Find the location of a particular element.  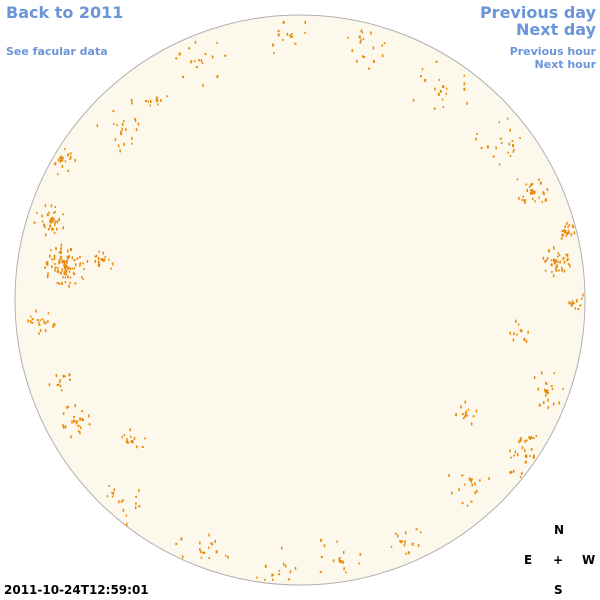

see-facular-data-link: See facular data is located at coordinates (57, 51).